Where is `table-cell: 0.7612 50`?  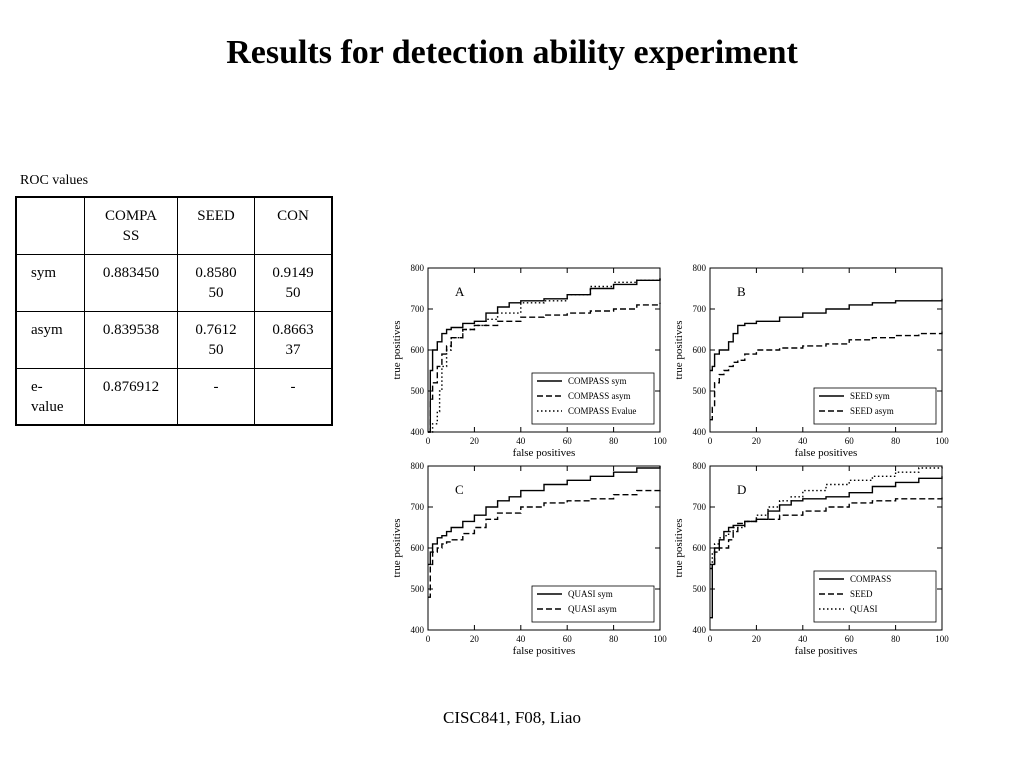 table-cell: 0.7612 50 is located at coordinates (216, 339).